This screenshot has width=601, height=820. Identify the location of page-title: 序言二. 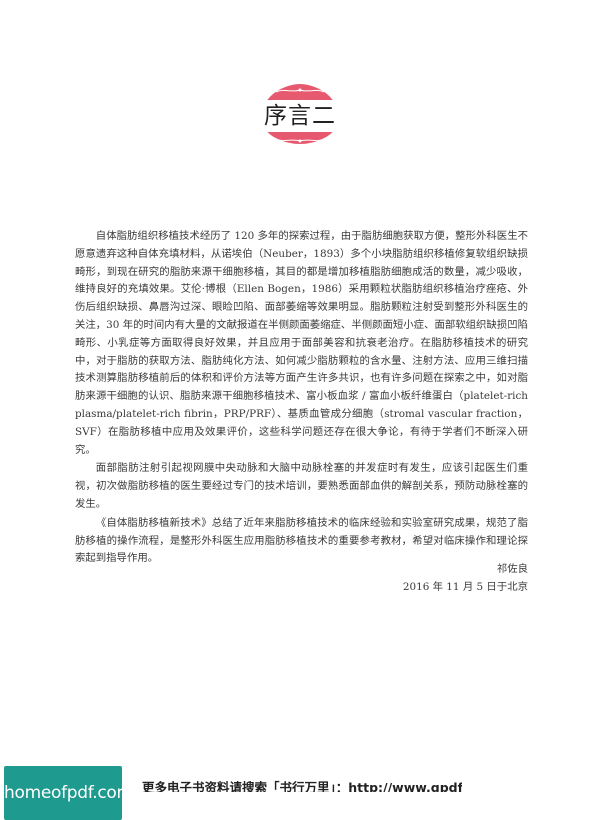
(300, 116).